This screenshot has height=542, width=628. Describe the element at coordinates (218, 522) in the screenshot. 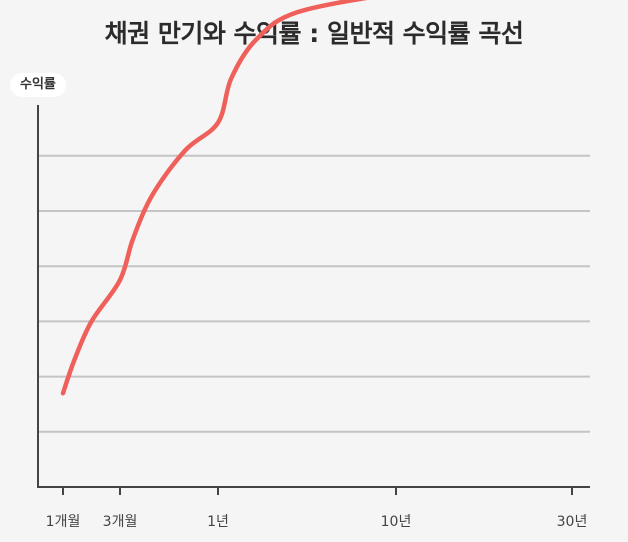

I see `x-tick-label-3: 1년` at that location.